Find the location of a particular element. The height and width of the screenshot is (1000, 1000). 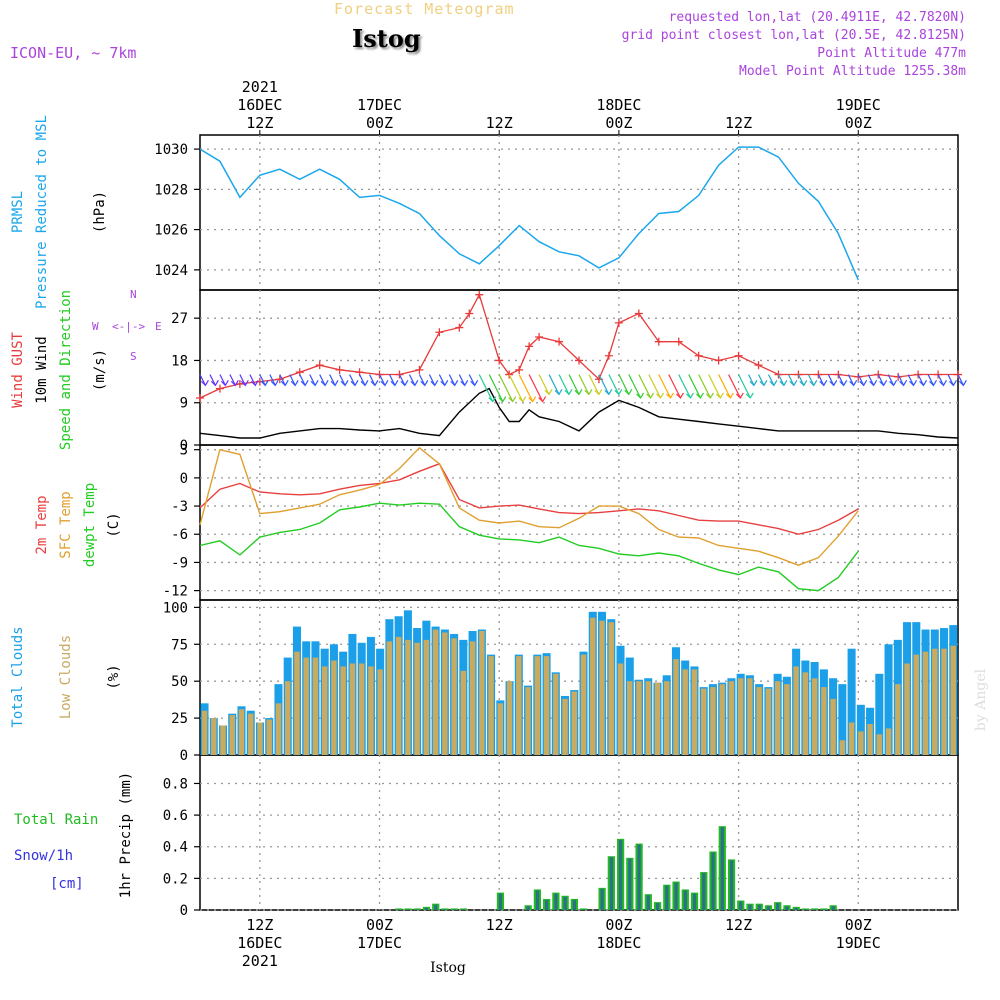

bottom-time-label: 2021 is located at coordinates (260, 961).